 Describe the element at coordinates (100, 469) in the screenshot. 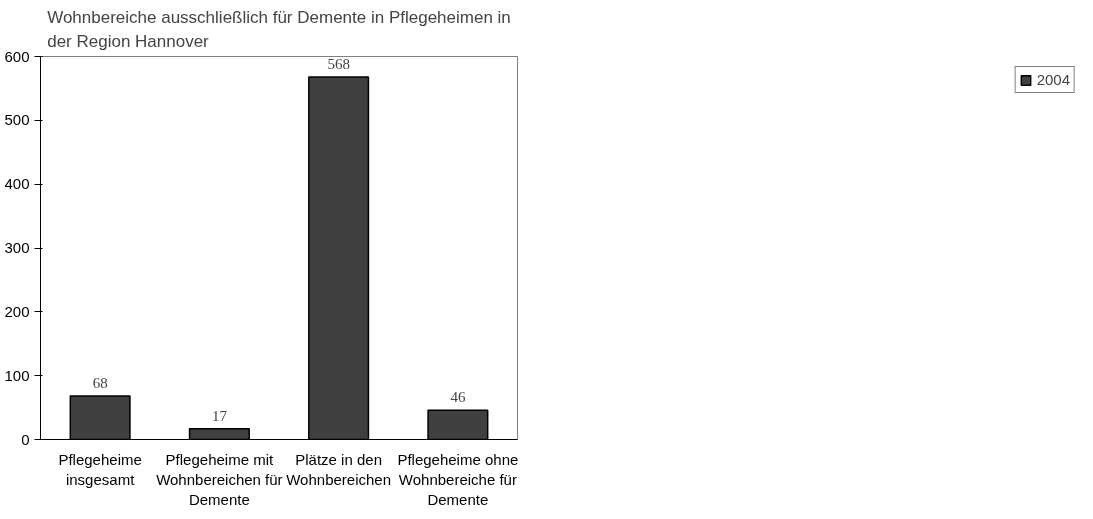

I see `x-tick-label: Pflegeheime insgesamt` at that location.